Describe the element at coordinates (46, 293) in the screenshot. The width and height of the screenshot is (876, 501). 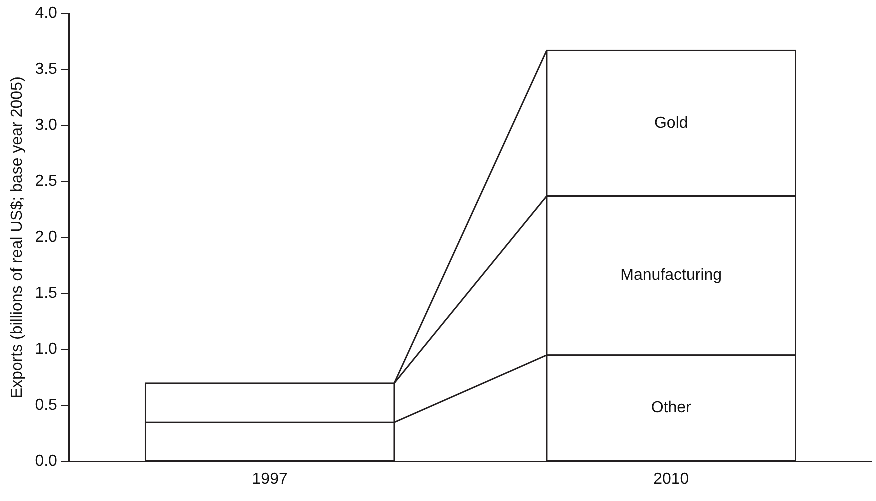
I see `y-tick-label: 1.5` at that location.